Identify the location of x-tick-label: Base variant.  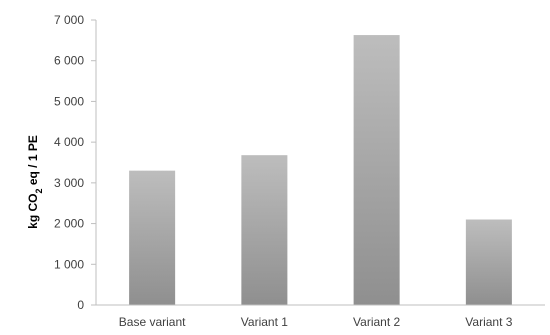
(152, 322).